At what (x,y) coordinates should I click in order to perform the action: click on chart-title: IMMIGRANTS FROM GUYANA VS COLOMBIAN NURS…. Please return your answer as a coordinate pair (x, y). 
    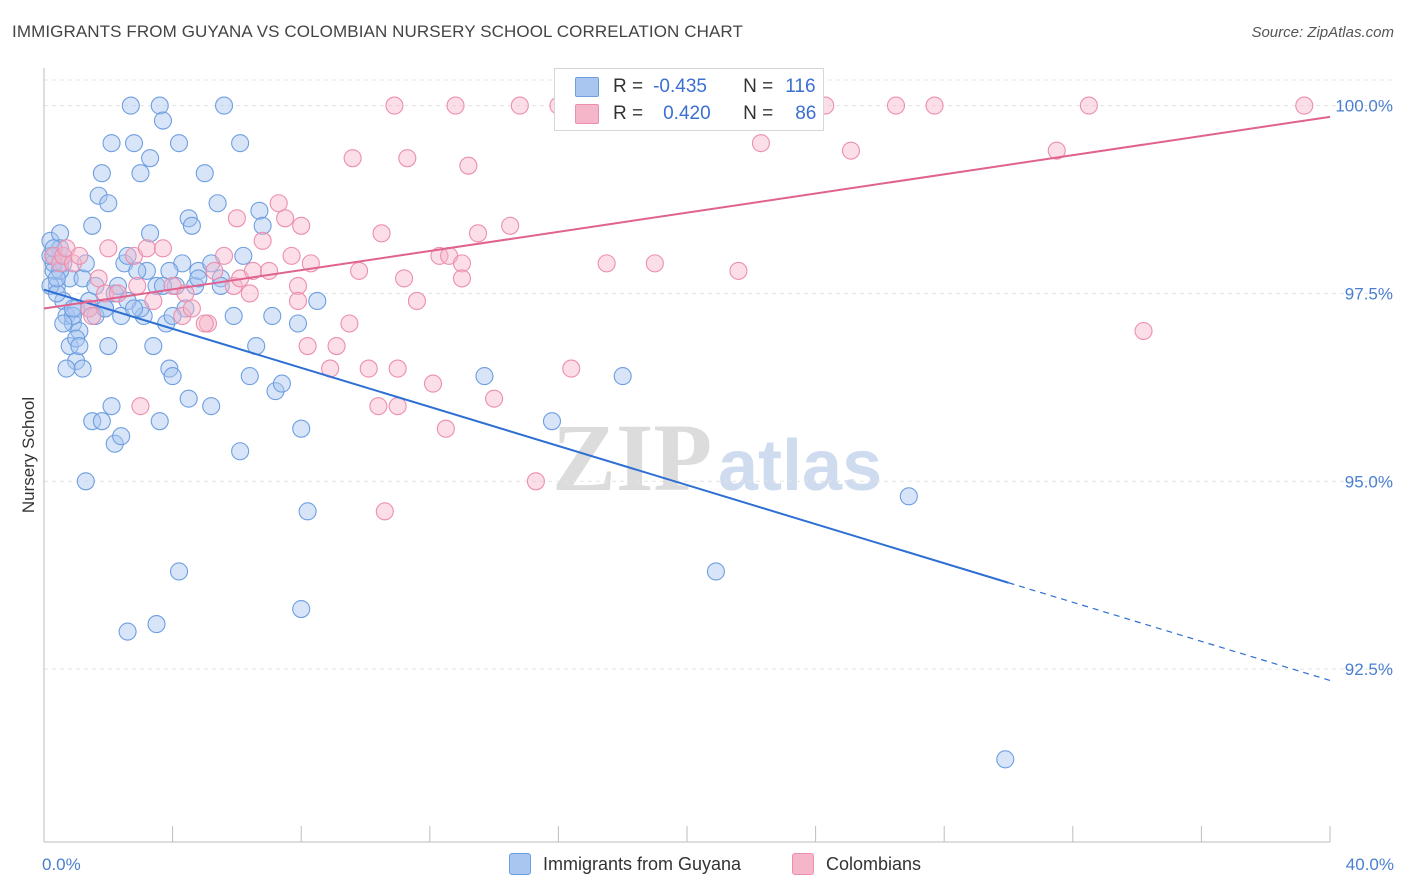
    Looking at the image, I should click on (377, 31).